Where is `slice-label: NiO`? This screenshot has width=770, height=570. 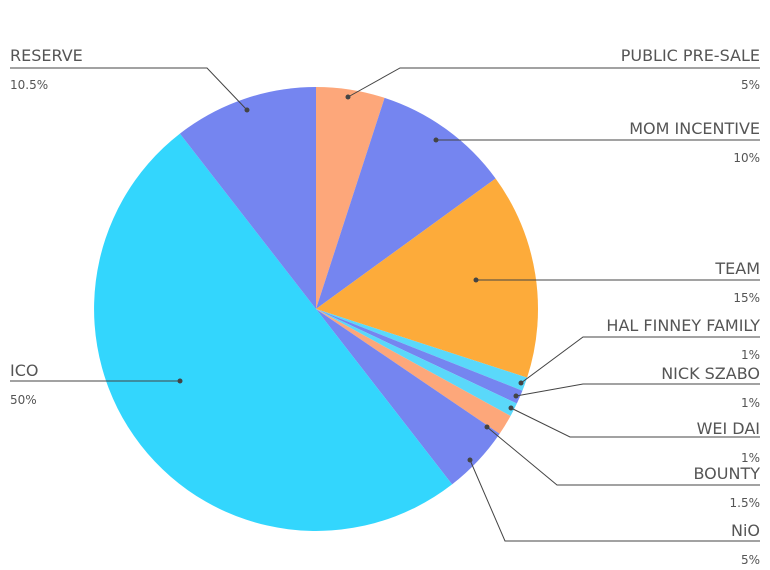 slice-label: NiO is located at coordinates (745, 530).